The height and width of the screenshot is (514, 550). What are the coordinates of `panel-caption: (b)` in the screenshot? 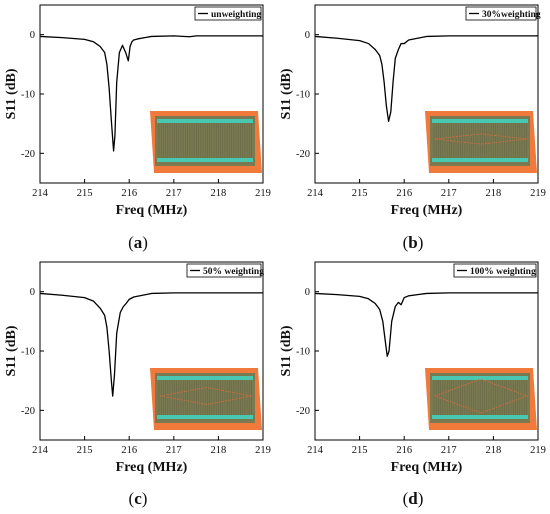 It's located at (413, 242).